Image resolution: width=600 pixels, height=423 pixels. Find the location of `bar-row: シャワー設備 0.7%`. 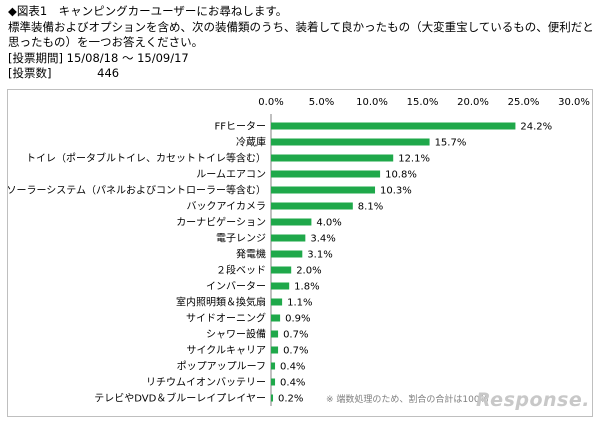

bar-row: シャワー設備 0.7% is located at coordinates (257, 334).